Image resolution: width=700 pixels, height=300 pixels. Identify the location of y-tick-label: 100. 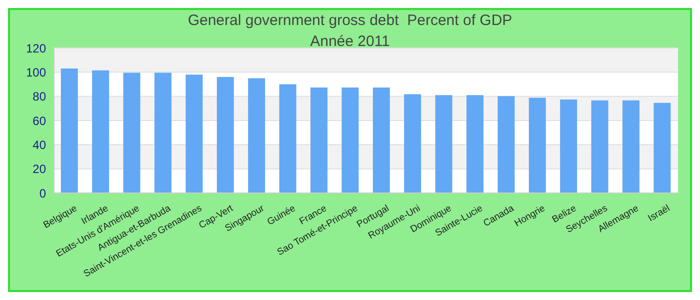
(36, 72).